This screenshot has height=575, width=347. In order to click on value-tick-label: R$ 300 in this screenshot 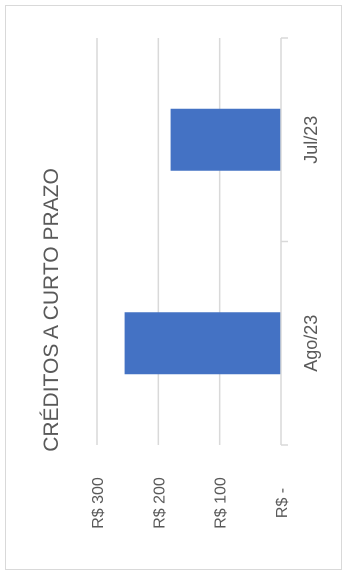, I will do `click(98, 503)`.